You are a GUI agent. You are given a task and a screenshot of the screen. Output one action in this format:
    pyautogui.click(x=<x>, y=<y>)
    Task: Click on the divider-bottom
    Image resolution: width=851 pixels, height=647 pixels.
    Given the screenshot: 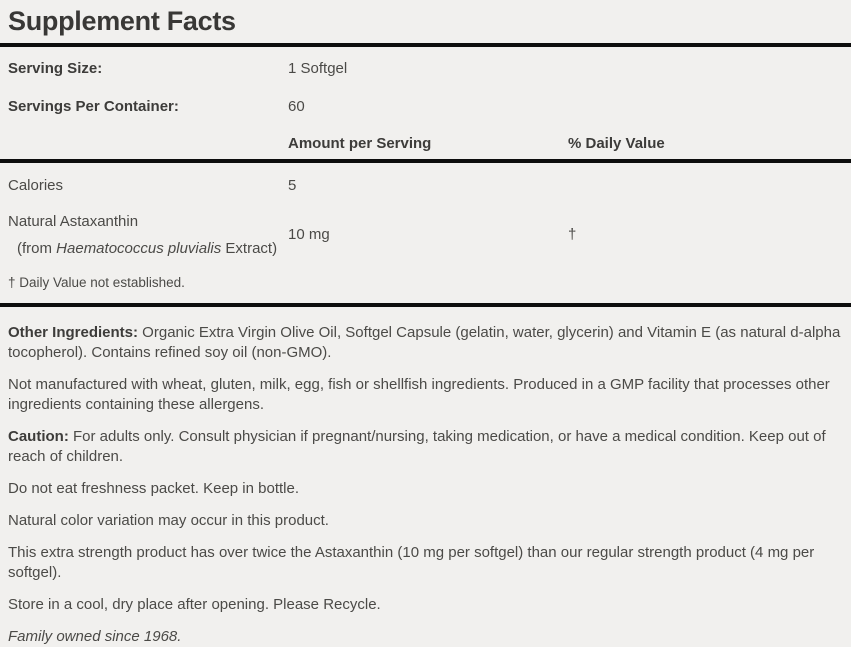 What is the action you would take?
    pyautogui.click(x=425, y=304)
    